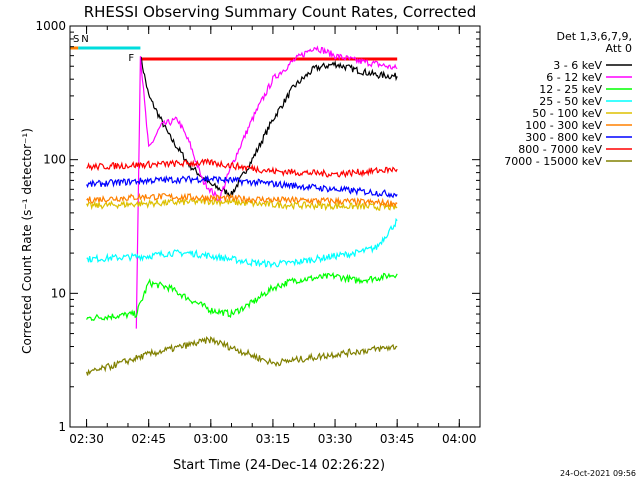  Describe the element at coordinates (563, 125) in the screenshot. I see `legend-label-5: 100 - 300 keV` at that location.